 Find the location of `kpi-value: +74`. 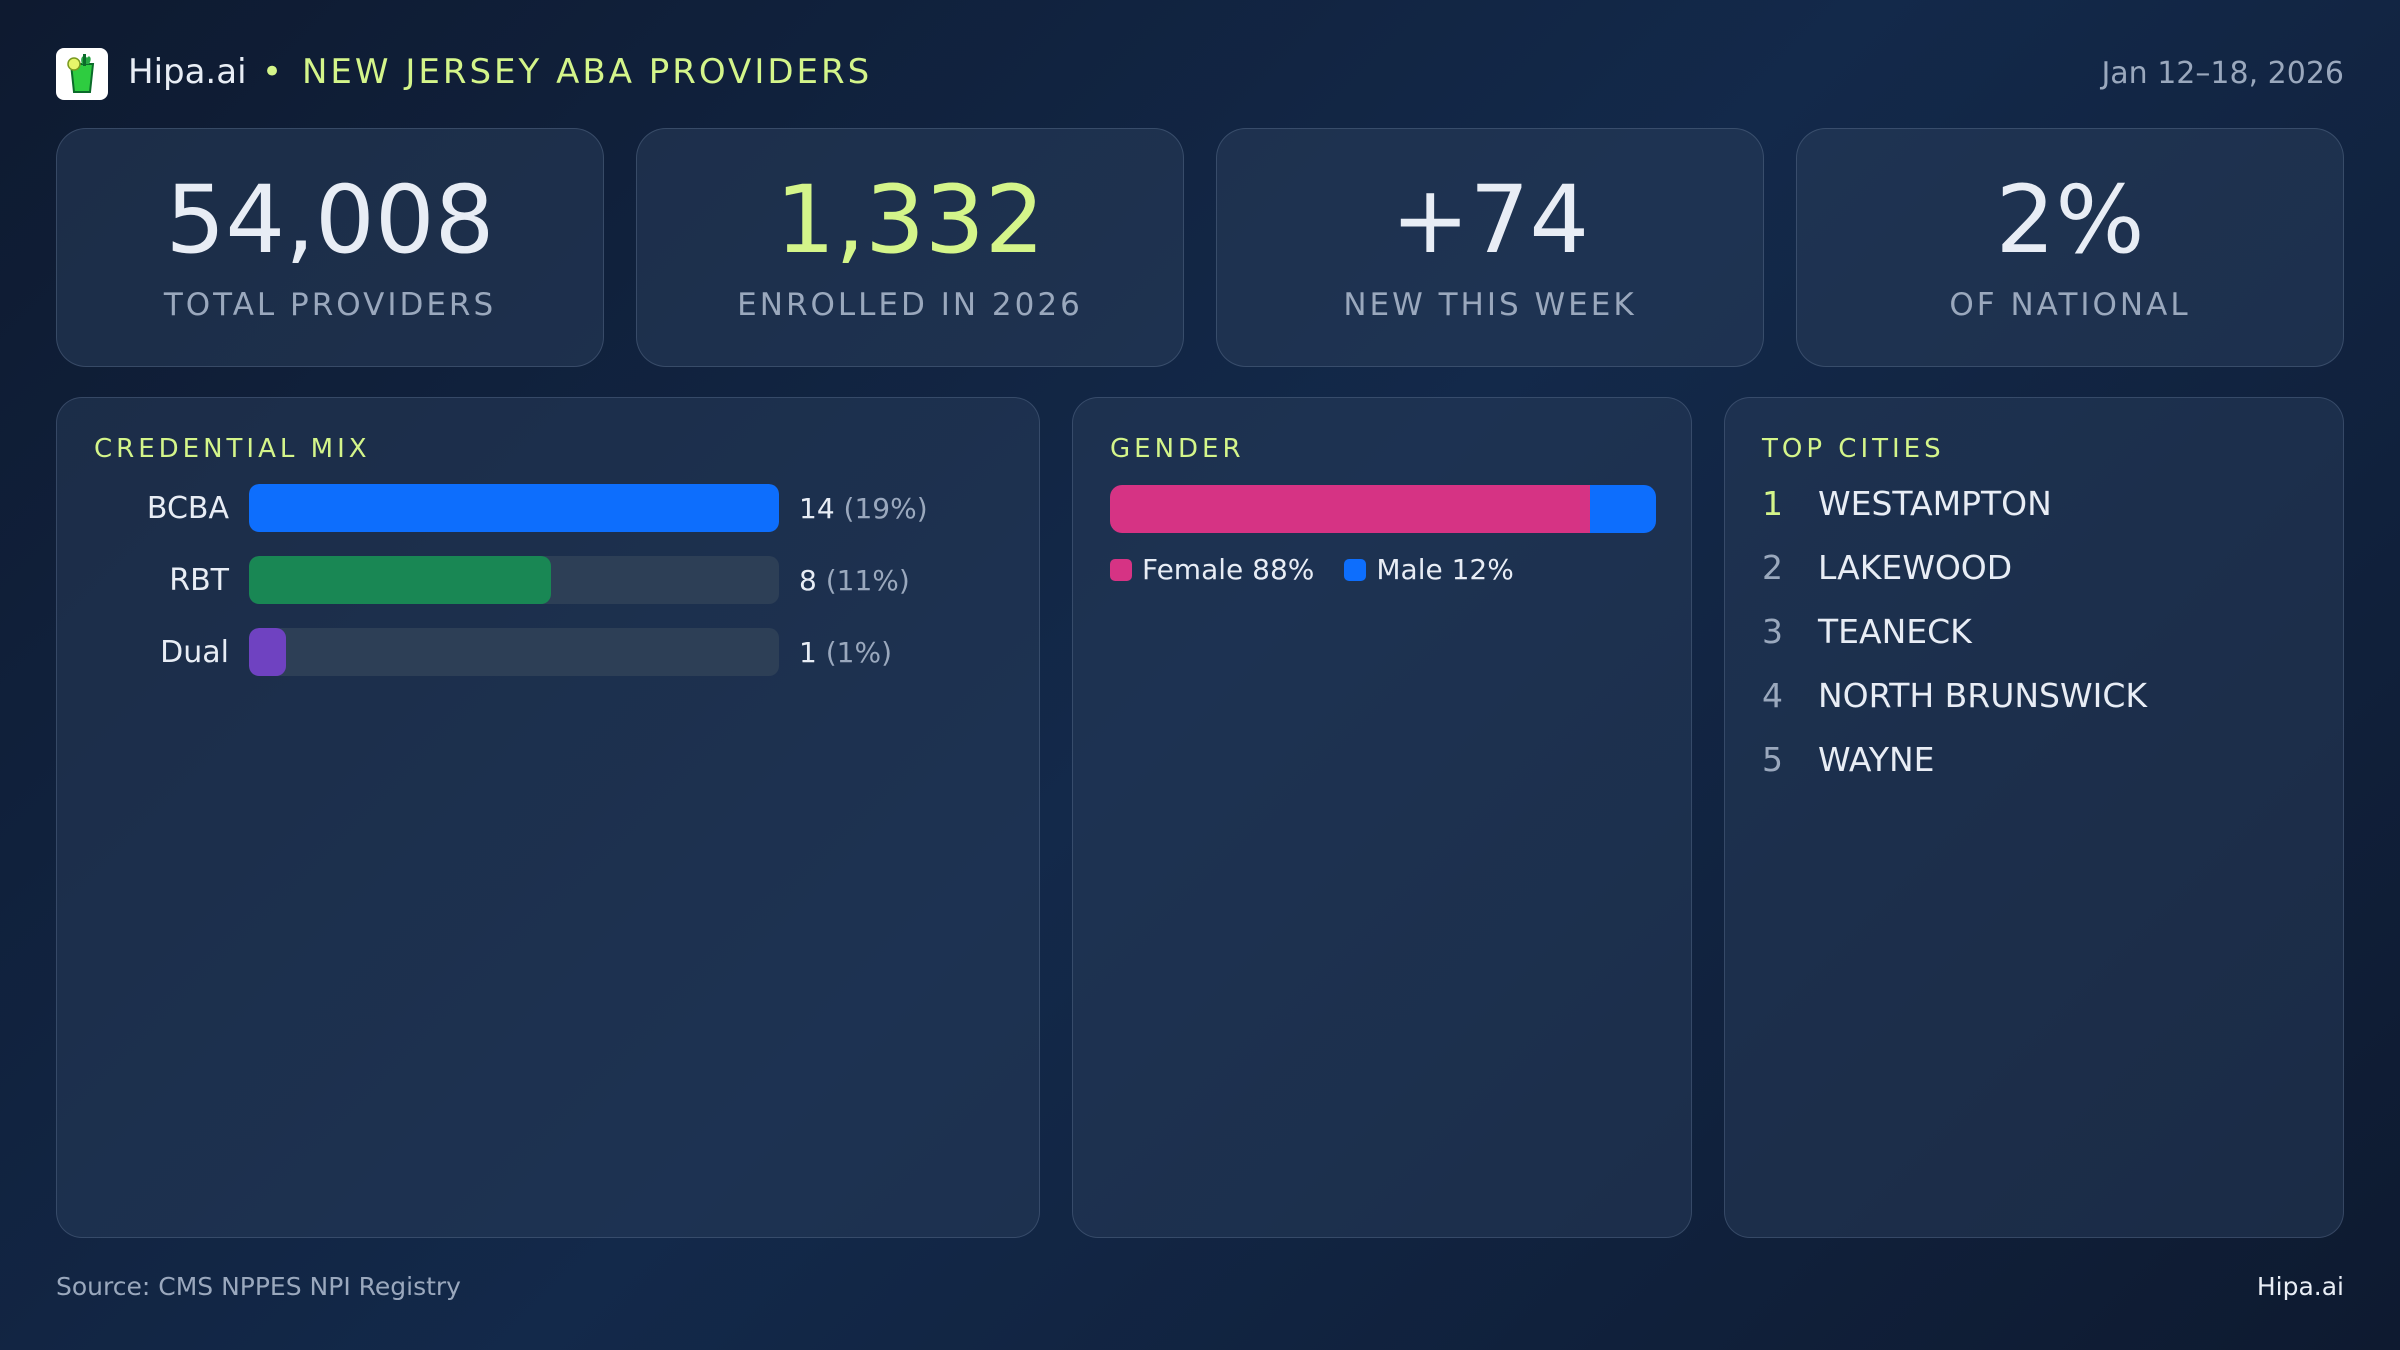

kpi-value: +74 is located at coordinates (1490, 220).